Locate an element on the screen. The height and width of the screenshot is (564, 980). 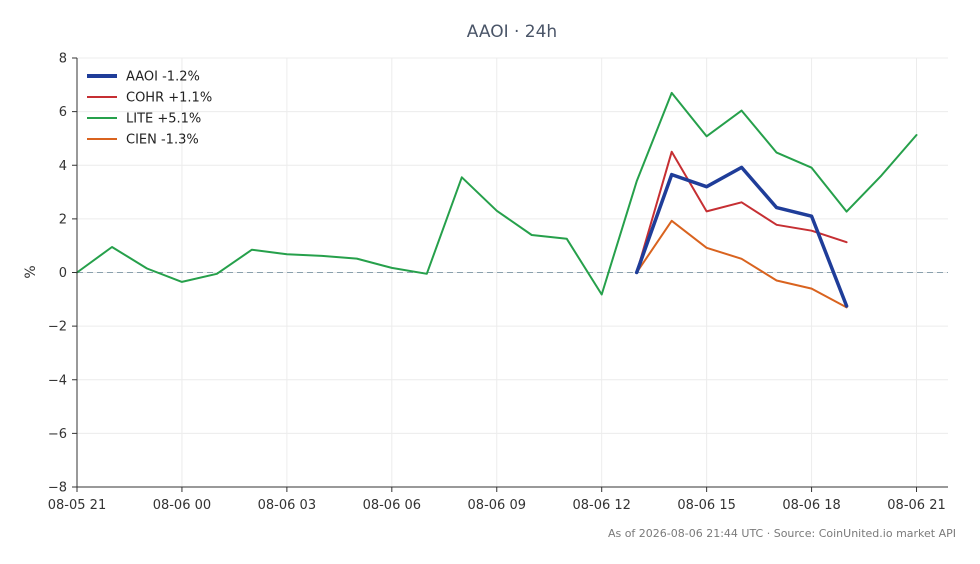
series-line-aaoi is located at coordinates (741, 236).